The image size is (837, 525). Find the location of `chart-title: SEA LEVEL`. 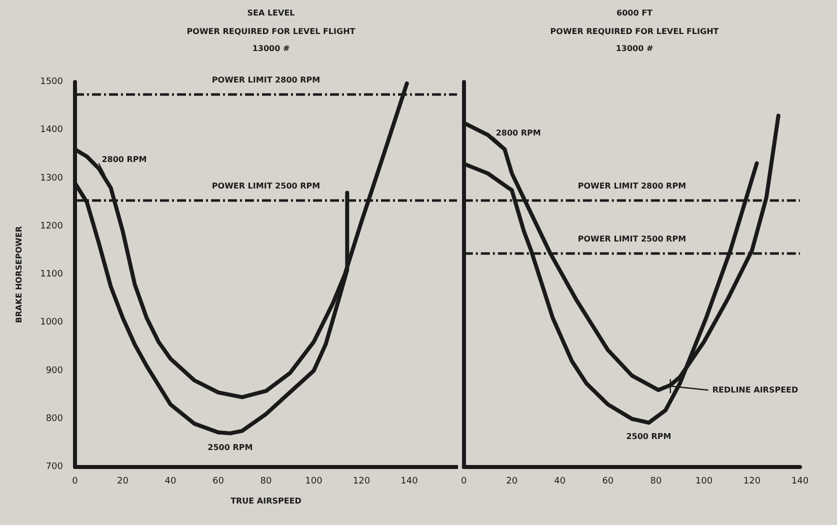

chart-title: SEA LEVEL is located at coordinates (271, 13).